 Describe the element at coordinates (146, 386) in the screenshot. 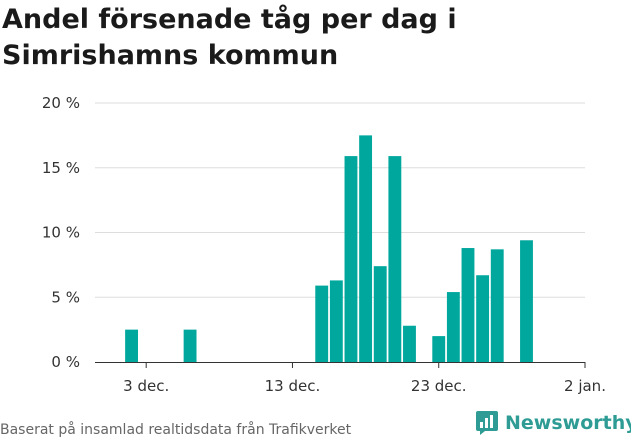

I see `x-tick-label: 3 dec.` at that location.